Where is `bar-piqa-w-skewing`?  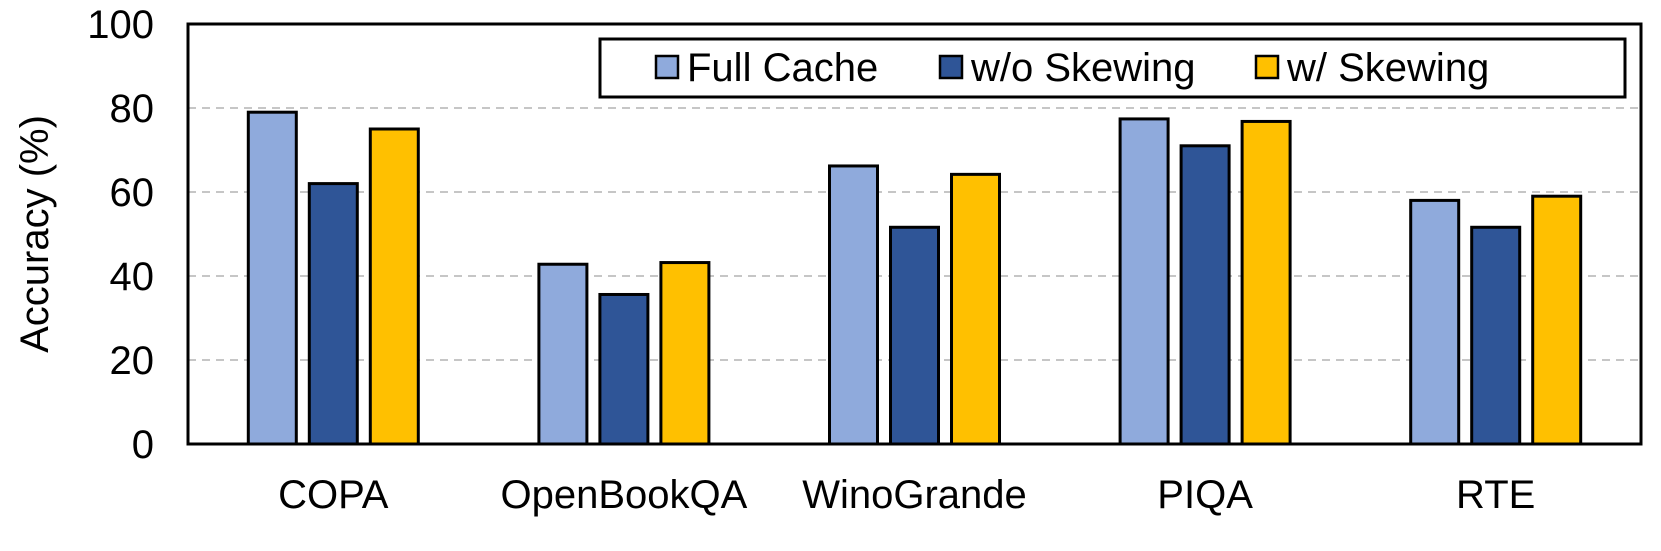
bar-piqa-w-skewing is located at coordinates (1266, 282).